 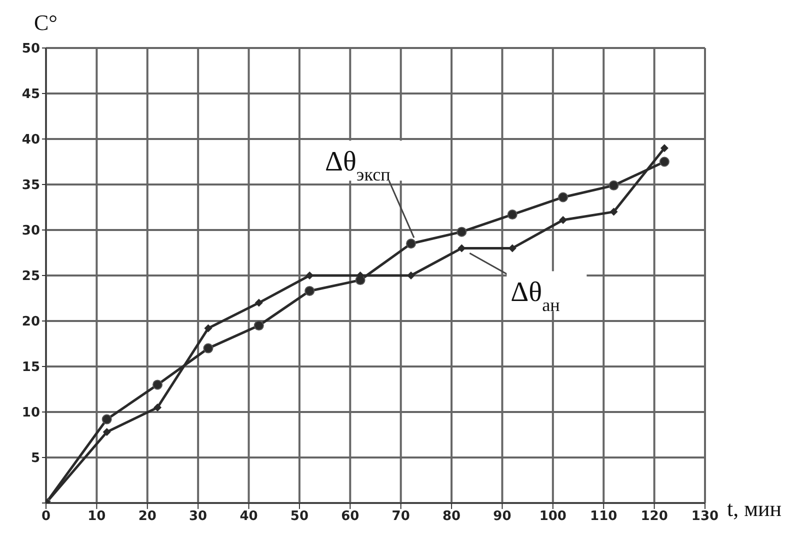 What do you see at coordinates (31, 140) in the screenshot?
I see `y-tick-label: 40` at bounding box center [31, 140].